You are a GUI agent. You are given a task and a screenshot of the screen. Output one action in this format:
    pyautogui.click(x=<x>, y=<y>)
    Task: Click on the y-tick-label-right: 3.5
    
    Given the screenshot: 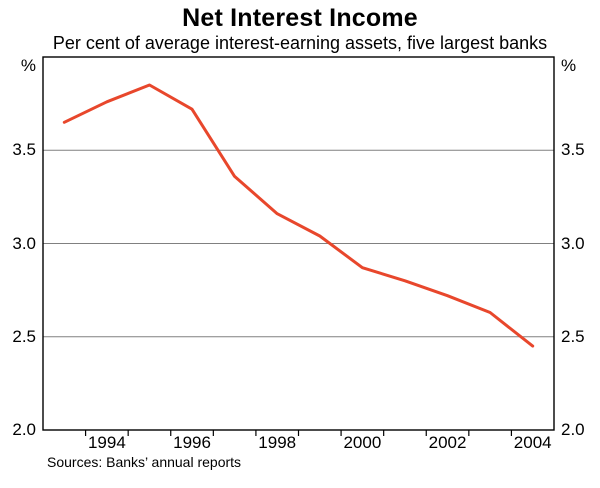 What is the action you would take?
    pyautogui.click(x=573, y=150)
    